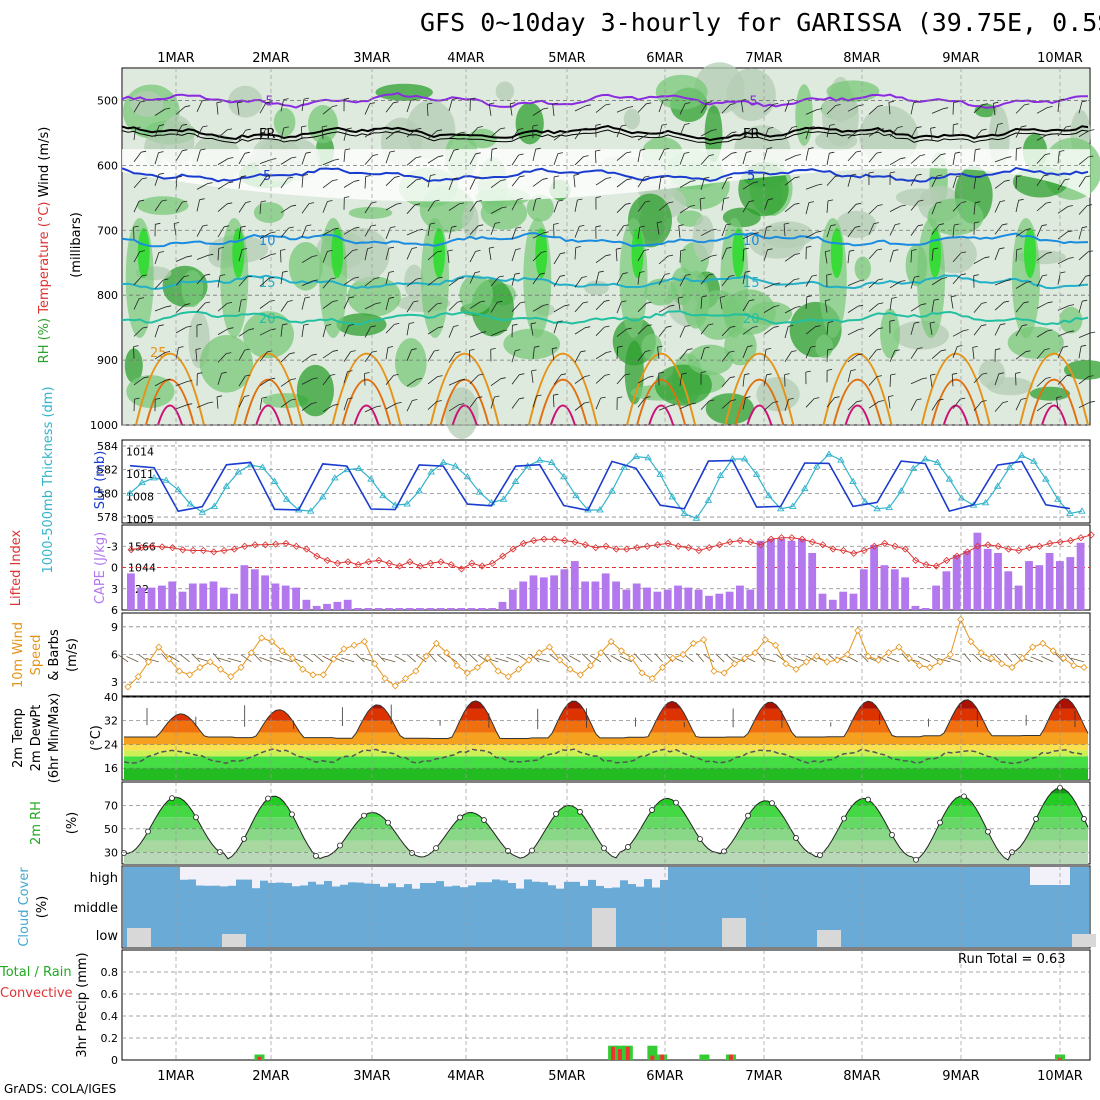 This screenshot has width=1100, height=1100. I want to click on rh-dry-band, so click(606, 175).